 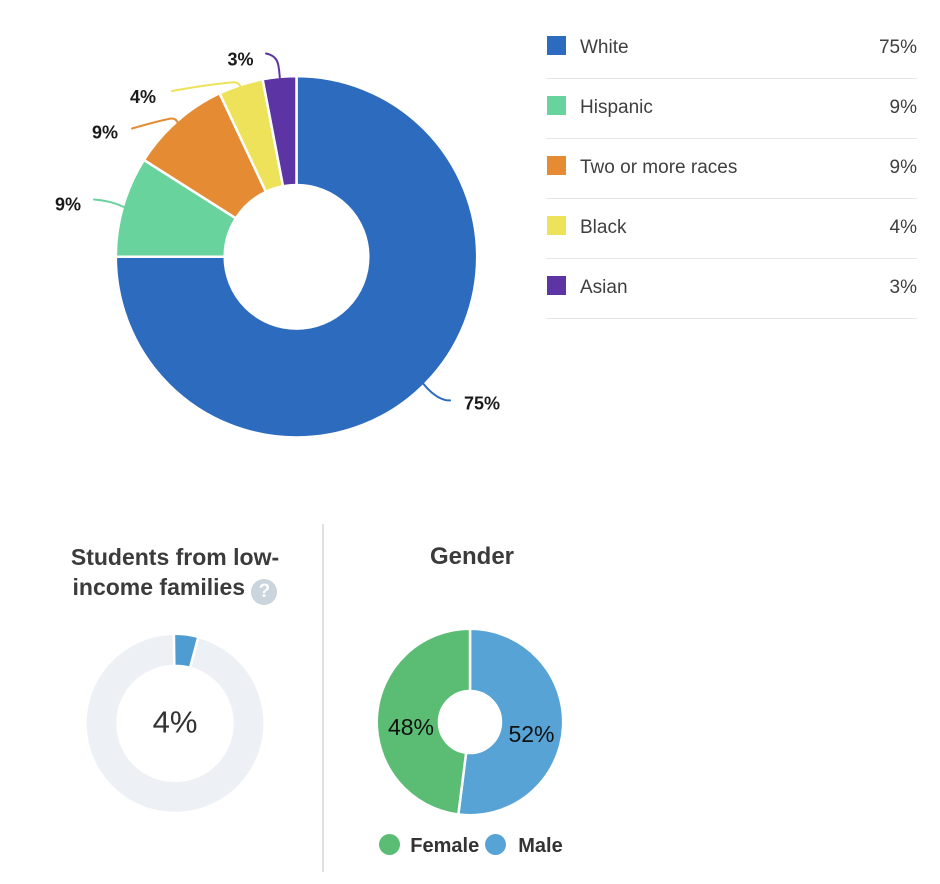 I want to click on svg-text: 3%, so click(x=241, y=60).